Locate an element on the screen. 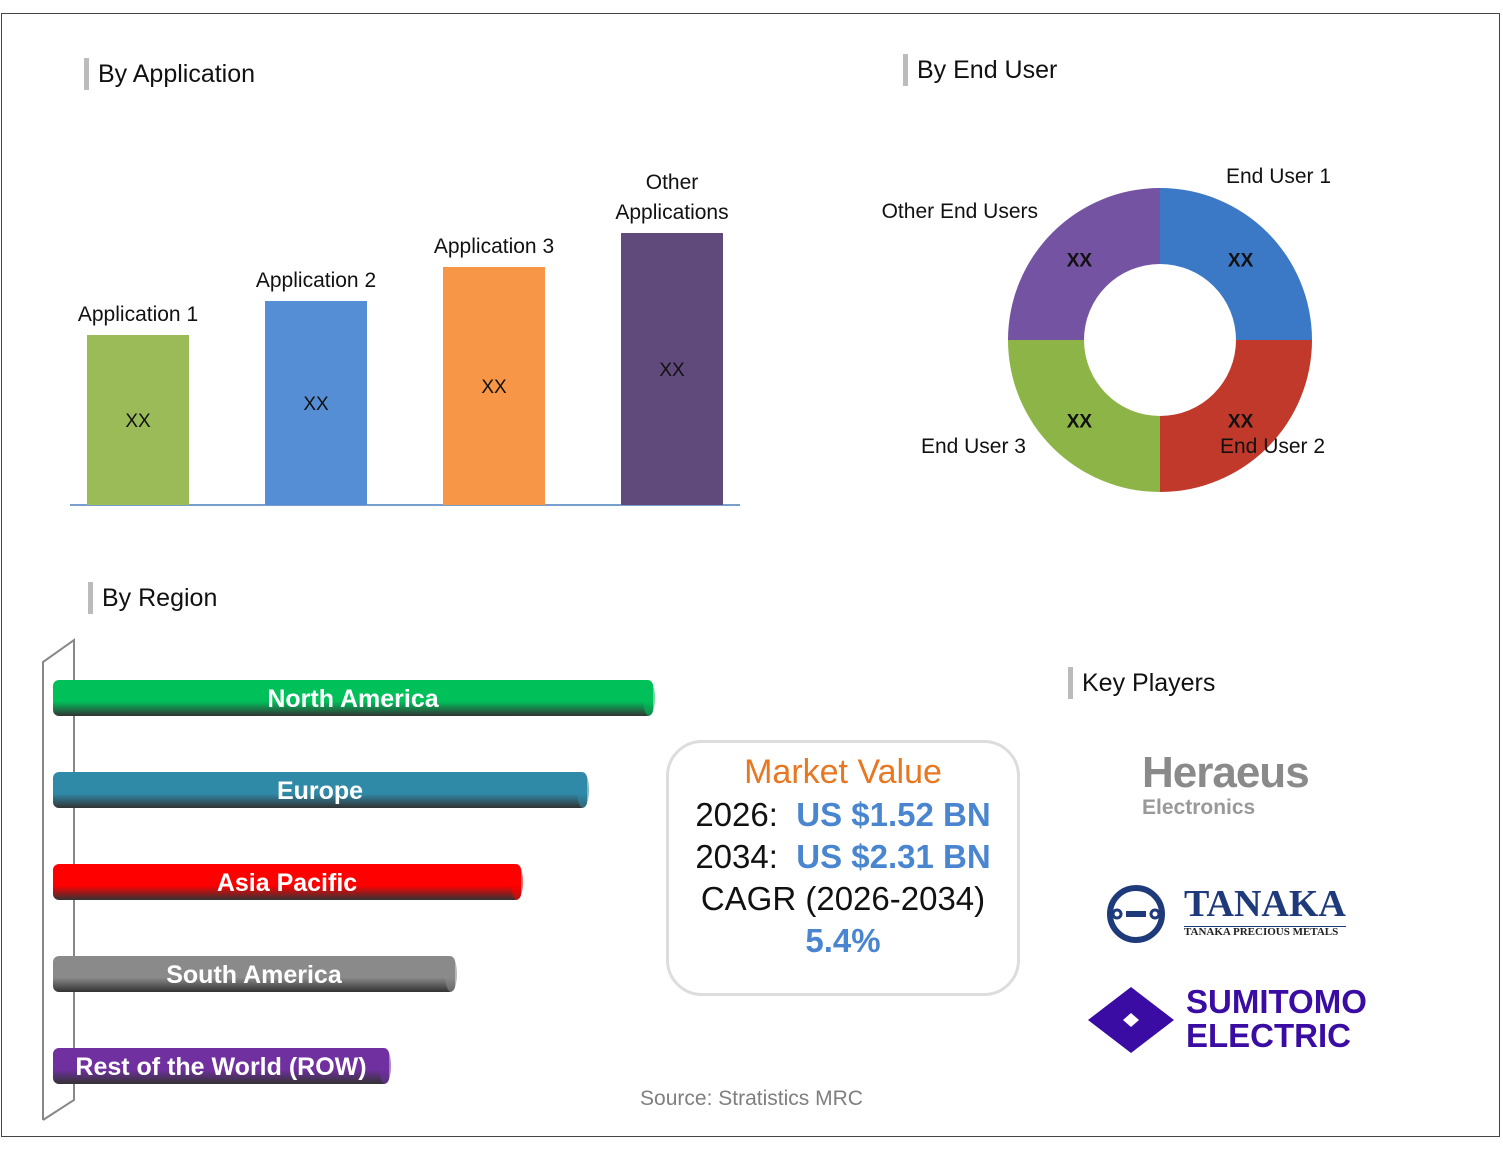  region-label: Rest of the World (ROW) is located at coordinates (220, 1067).